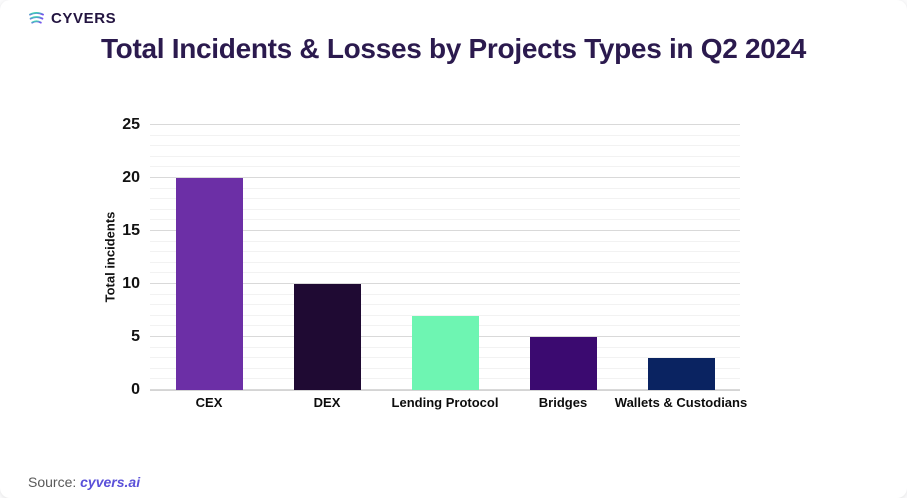 This screenshot has height=498, width=907. What do you see at coordinates (327, 402) in the screenshot?
I see `x-axis-label-dex: DEX` at bounding box center [327, 402].